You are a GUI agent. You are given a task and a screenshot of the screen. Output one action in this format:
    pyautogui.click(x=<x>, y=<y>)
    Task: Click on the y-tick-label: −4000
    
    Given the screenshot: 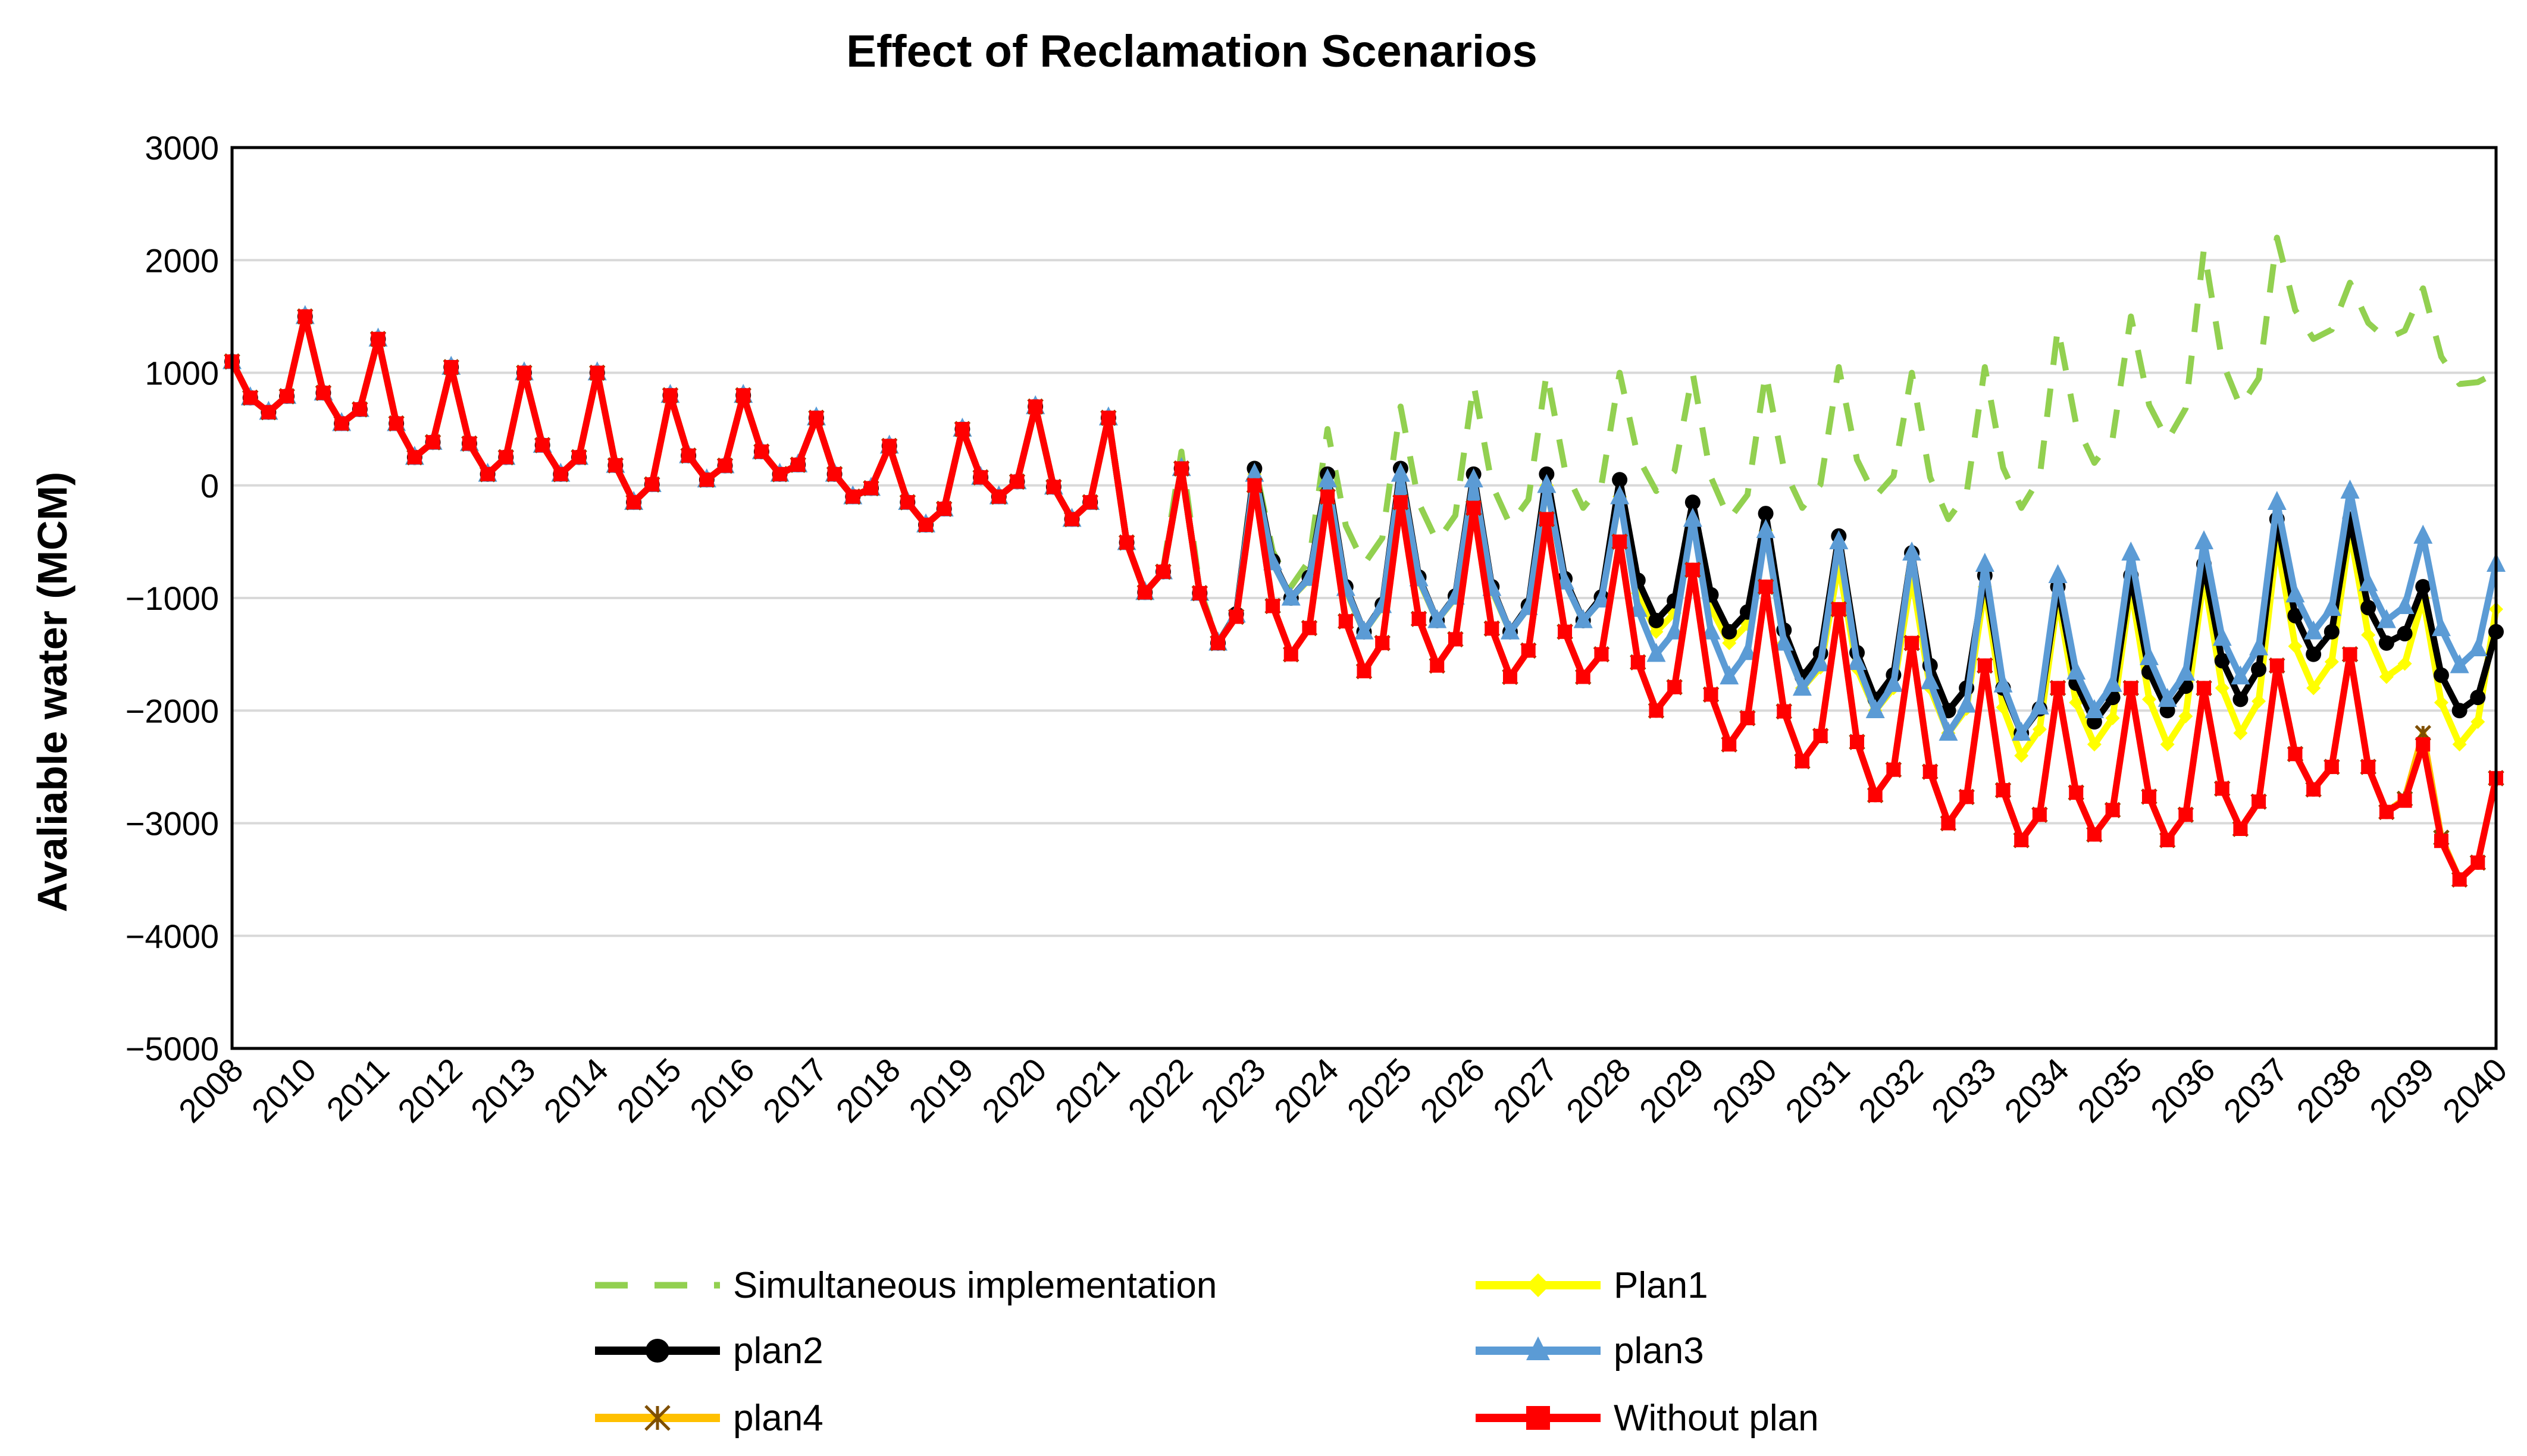 What is the action you would take?
    pyautogui.click(x=173, y=936)
    